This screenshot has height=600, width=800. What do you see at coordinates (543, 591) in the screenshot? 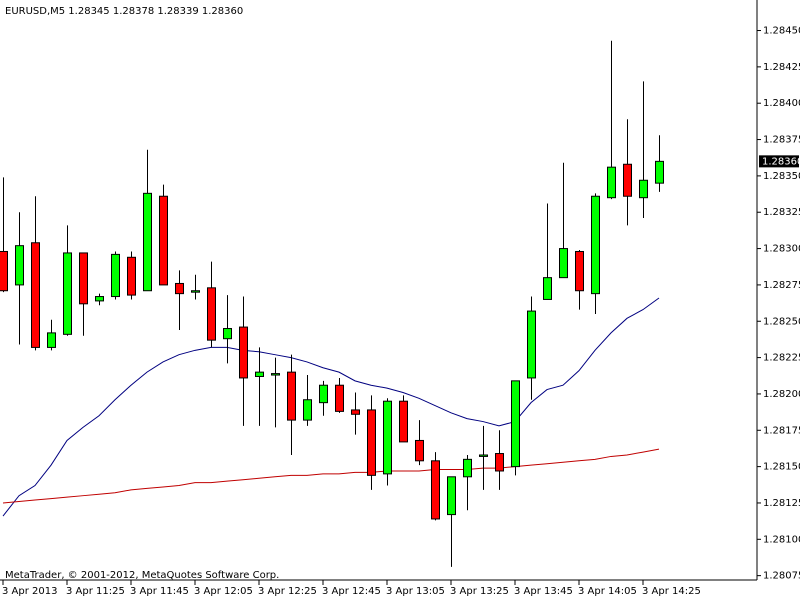
I see `x-tick-label: 3 Apr 13:45` at bounding box center [543, 591].